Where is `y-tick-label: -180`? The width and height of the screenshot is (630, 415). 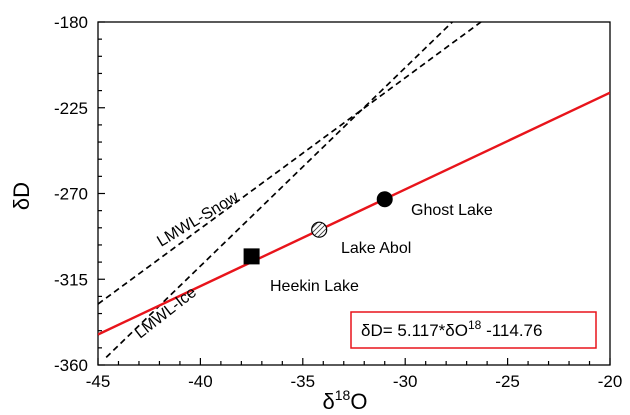
y-tick-label: -180 is located at coordinates (71, 22).